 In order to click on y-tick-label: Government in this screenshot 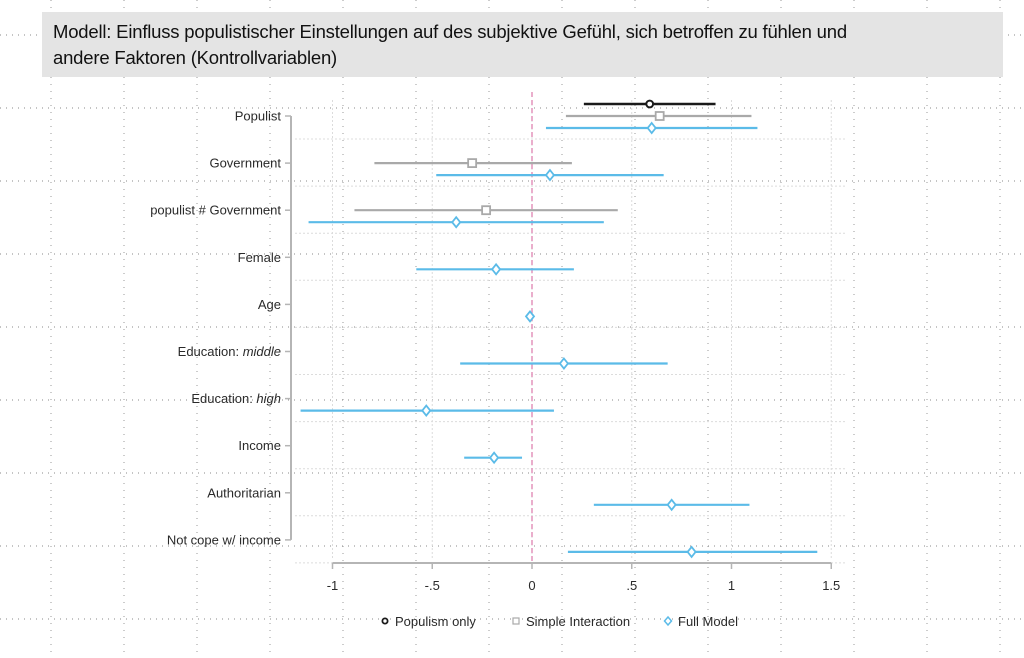, I will do `click(245, 163)`.